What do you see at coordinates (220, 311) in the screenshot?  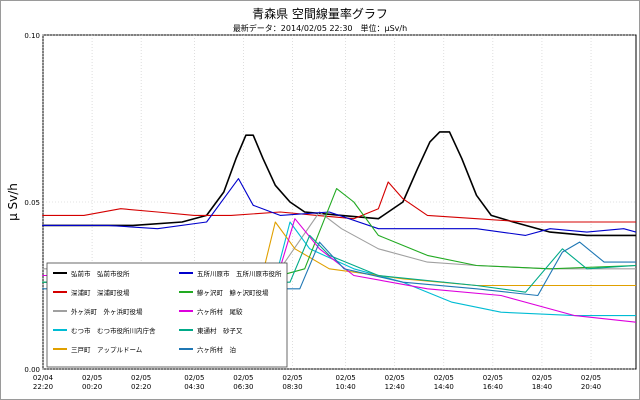 I see `legend-entry: 六ヶ所村 尾駮` at bounding box center [220, 311].